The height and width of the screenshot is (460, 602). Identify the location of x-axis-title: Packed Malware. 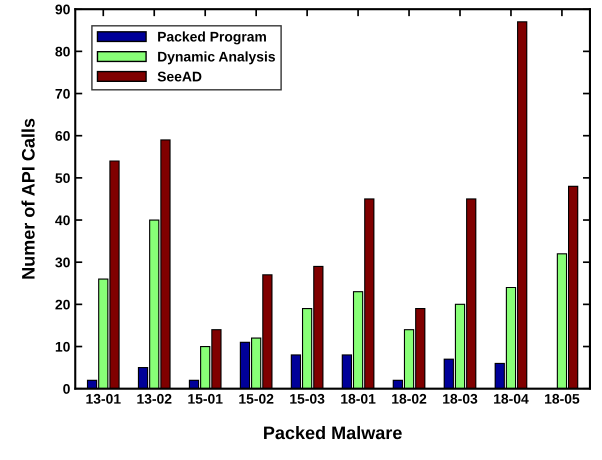
(333, 433).